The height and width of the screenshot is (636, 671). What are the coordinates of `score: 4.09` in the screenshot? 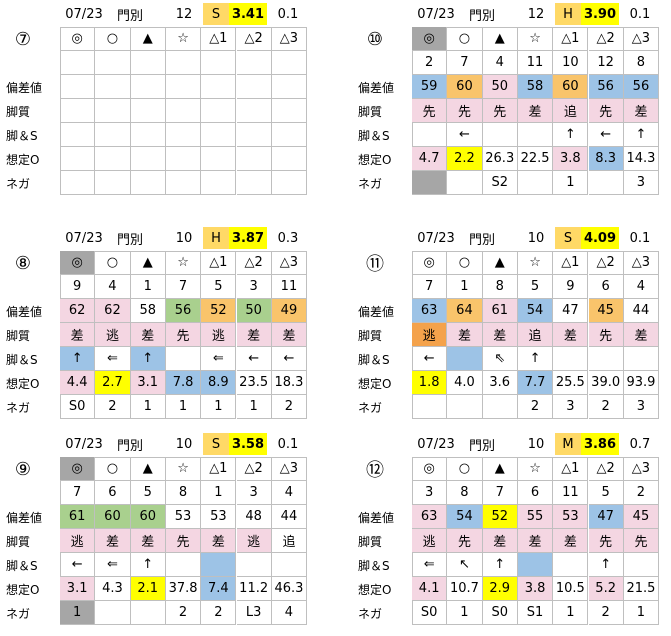 It's located at (600, 238).